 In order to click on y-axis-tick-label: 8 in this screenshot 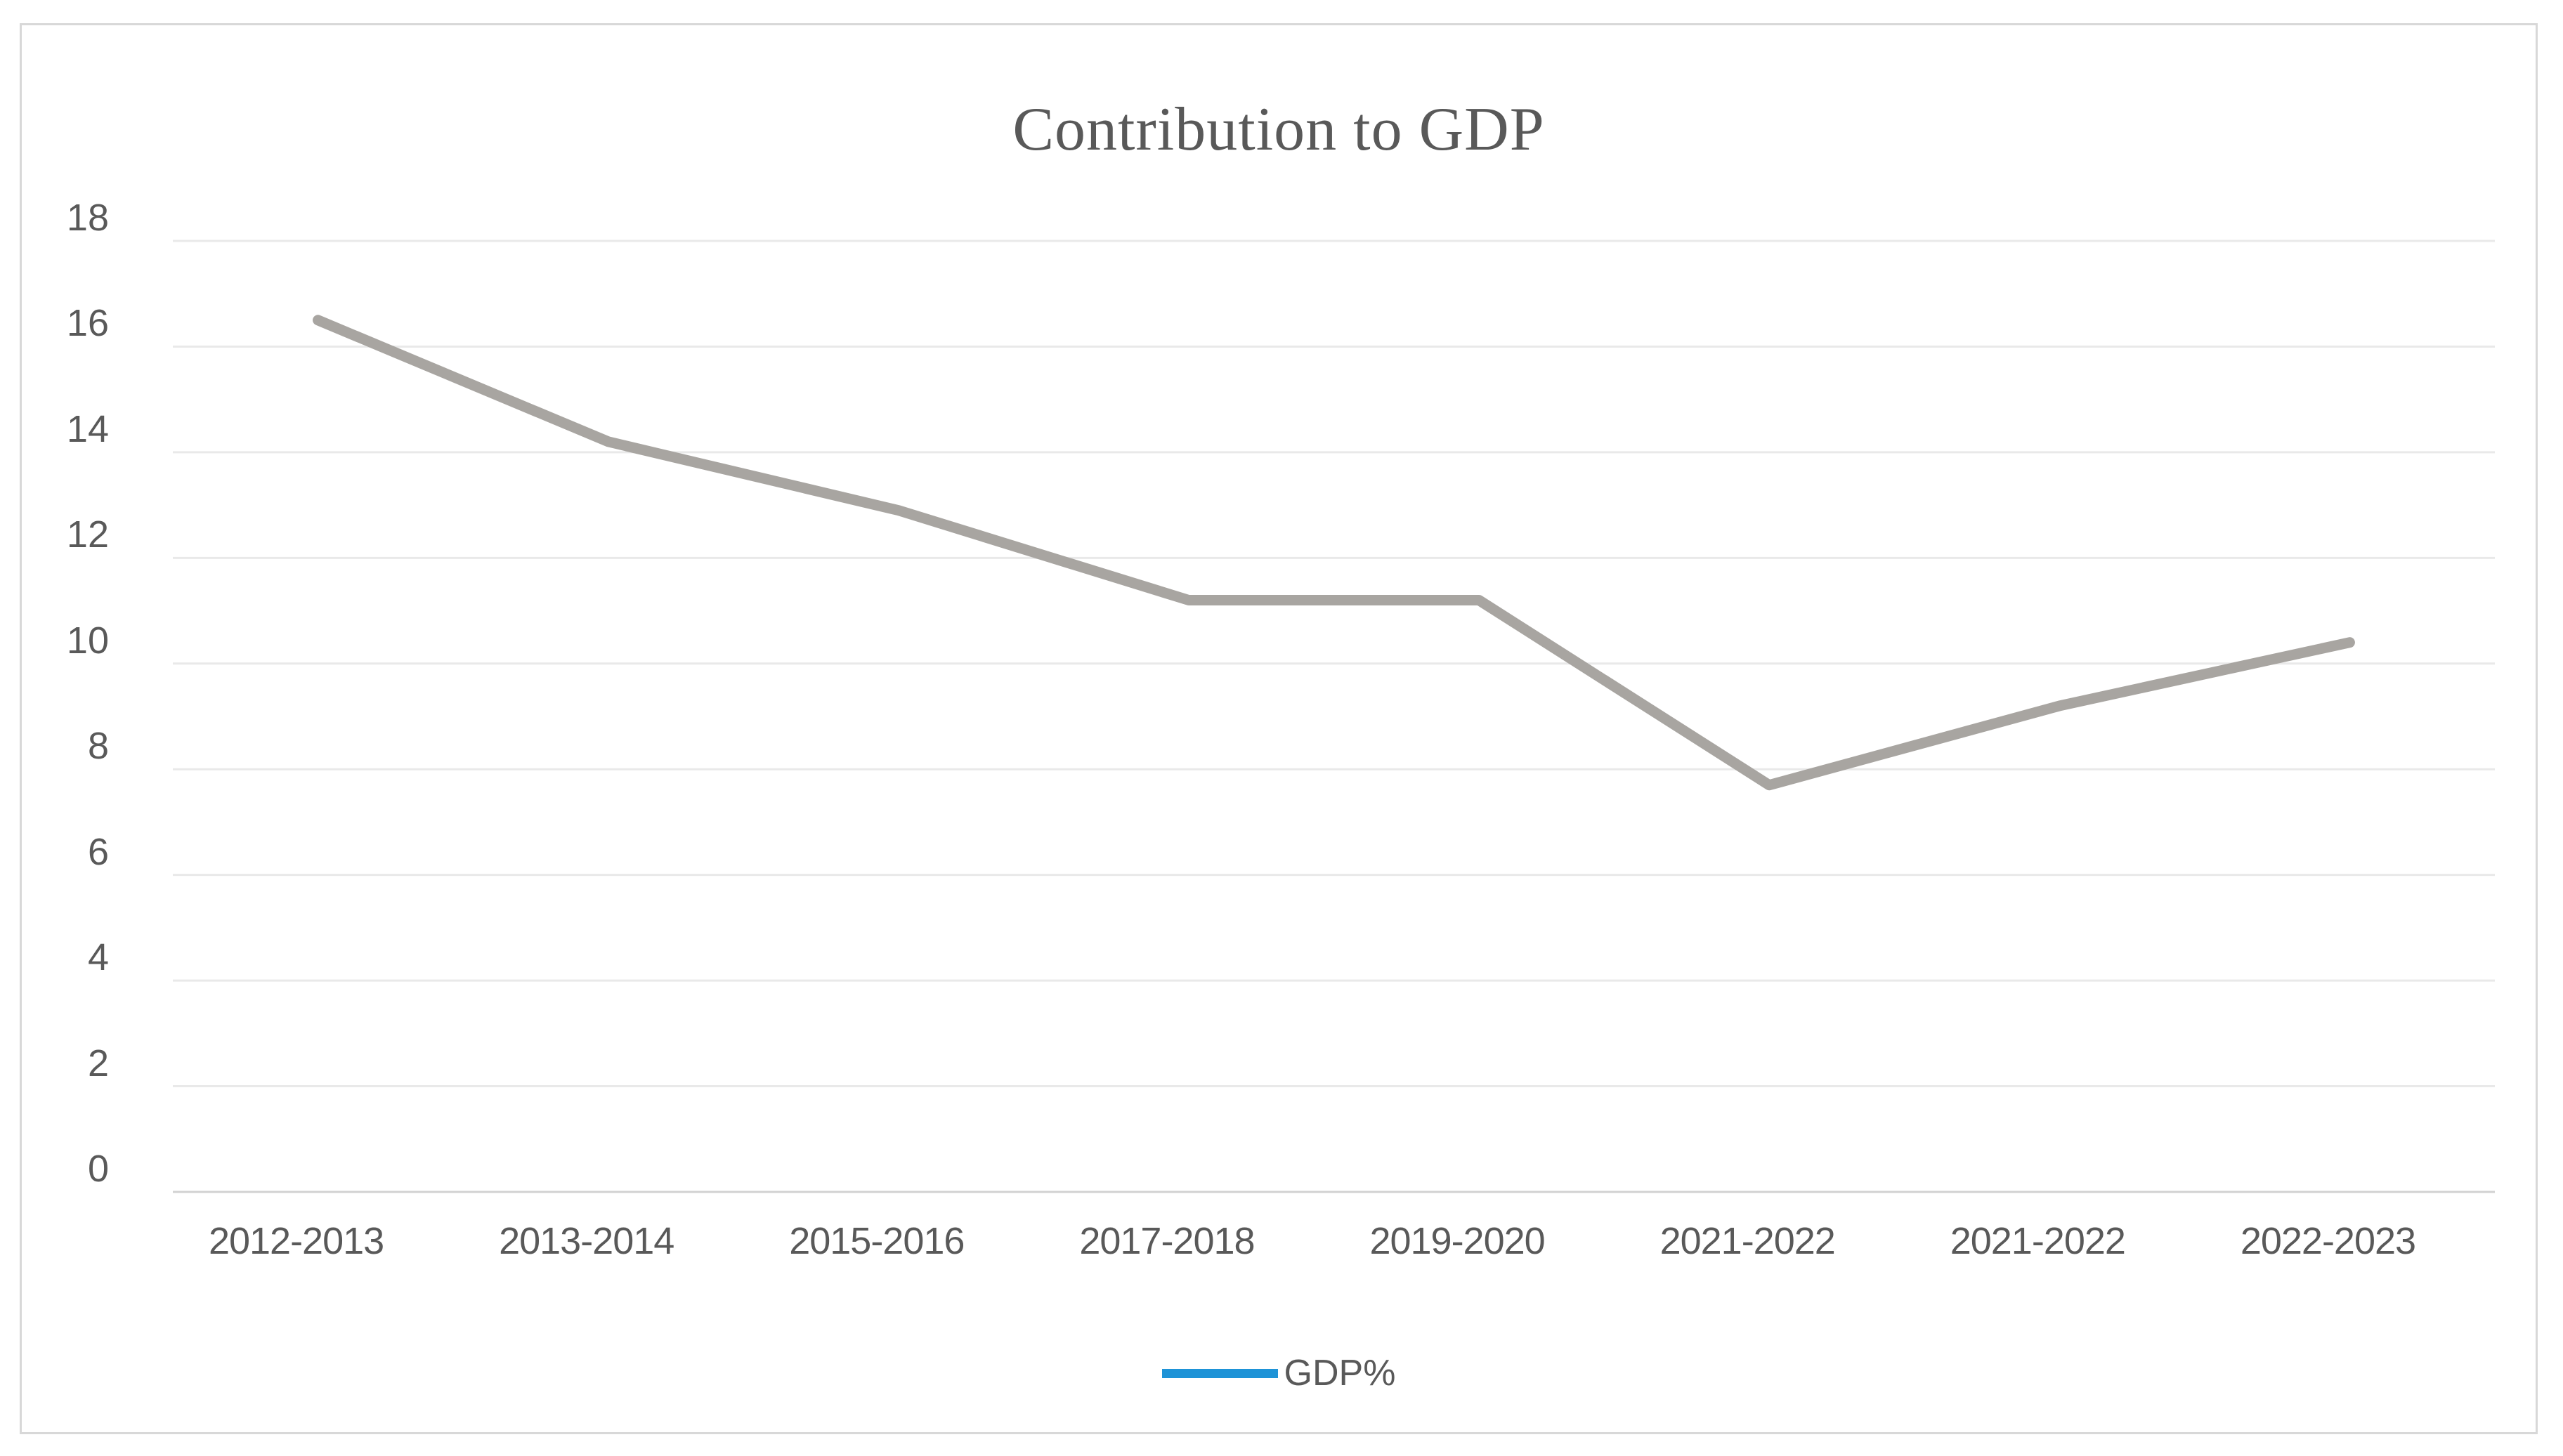, I will do `click(98, 747)`.